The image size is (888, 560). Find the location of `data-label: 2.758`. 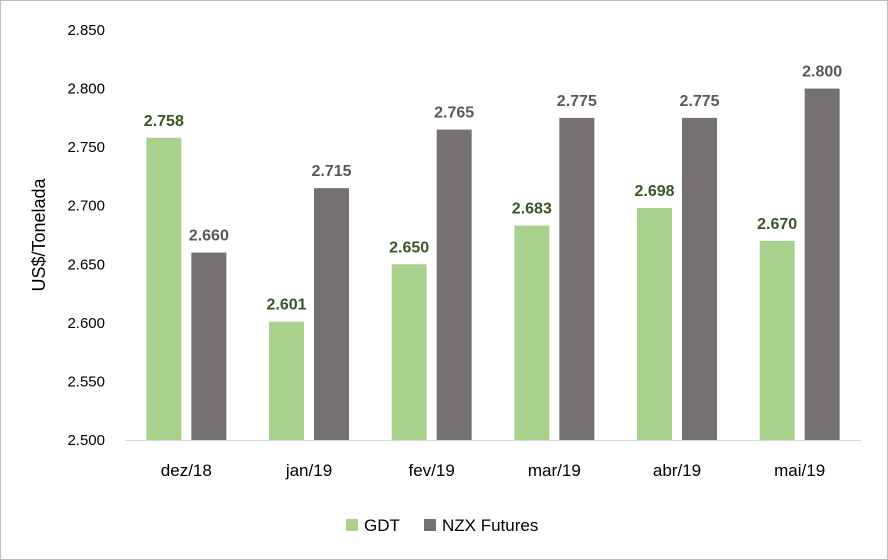

data-label: 2.758 is located at coordinates (164, 121).